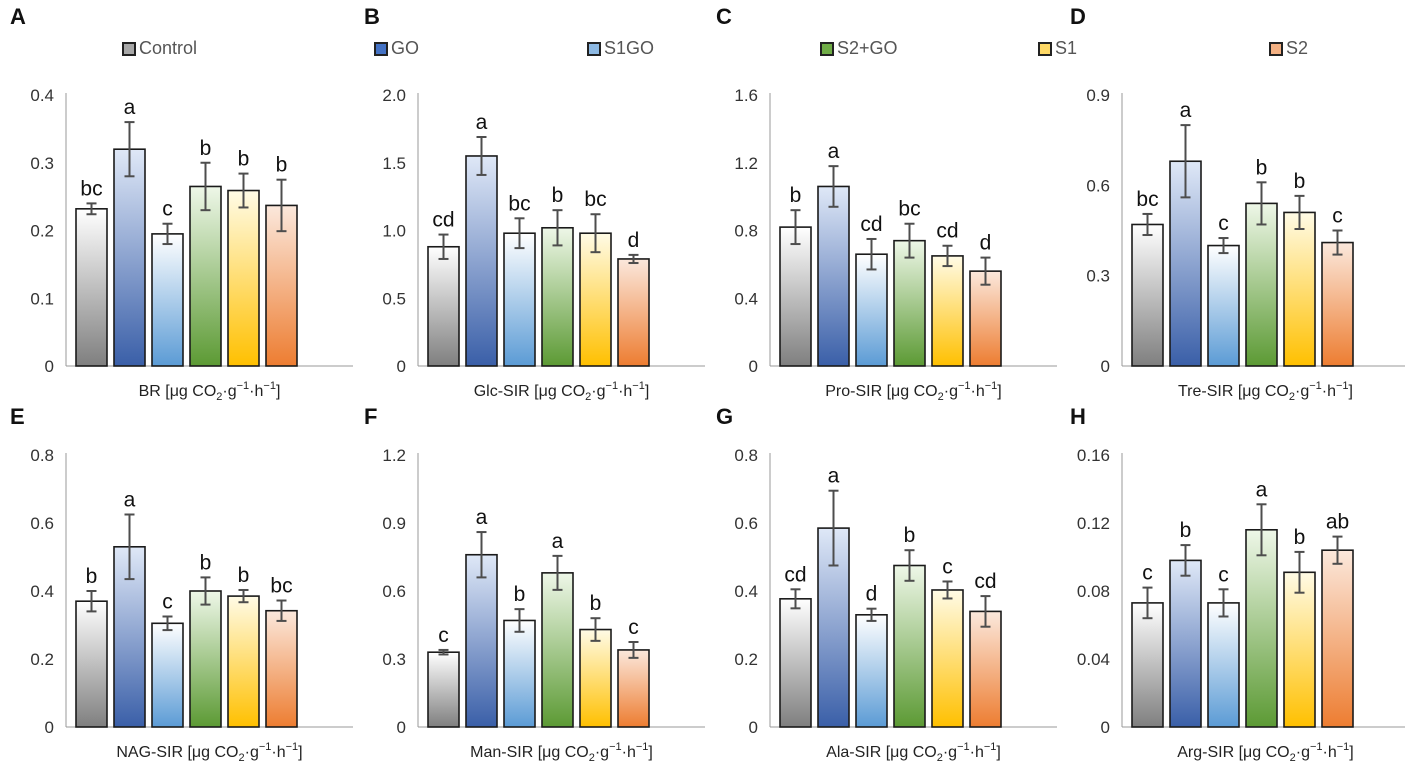 Image resolution: width=1405 pixels, height=774 pixels. Describe the element at coordinates (1093, 523) in the screenshot. I see `y-tick-label: 0.12` at that location.